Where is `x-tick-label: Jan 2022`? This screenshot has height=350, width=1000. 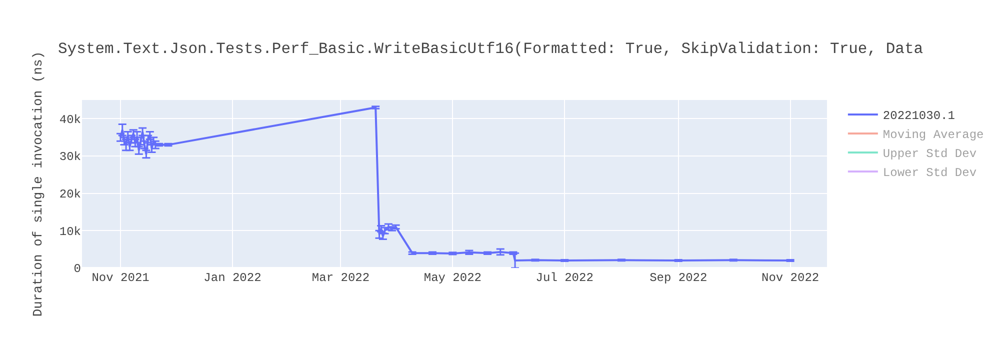 x-tick-label: Jan 2022 is located at coordinates (233, 278).